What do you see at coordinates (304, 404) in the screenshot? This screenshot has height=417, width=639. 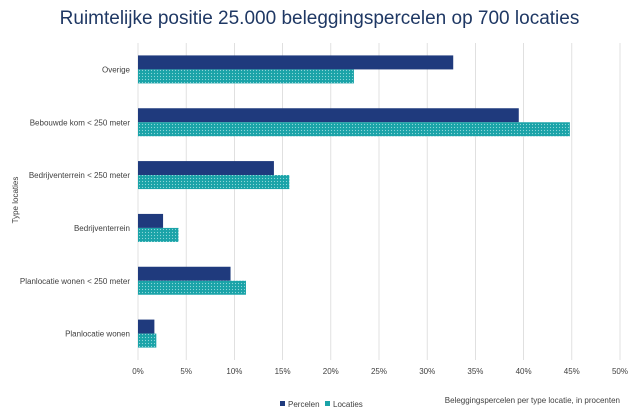 I see `legend-label-percelen: Percelen` at bounding box center [304, 404].